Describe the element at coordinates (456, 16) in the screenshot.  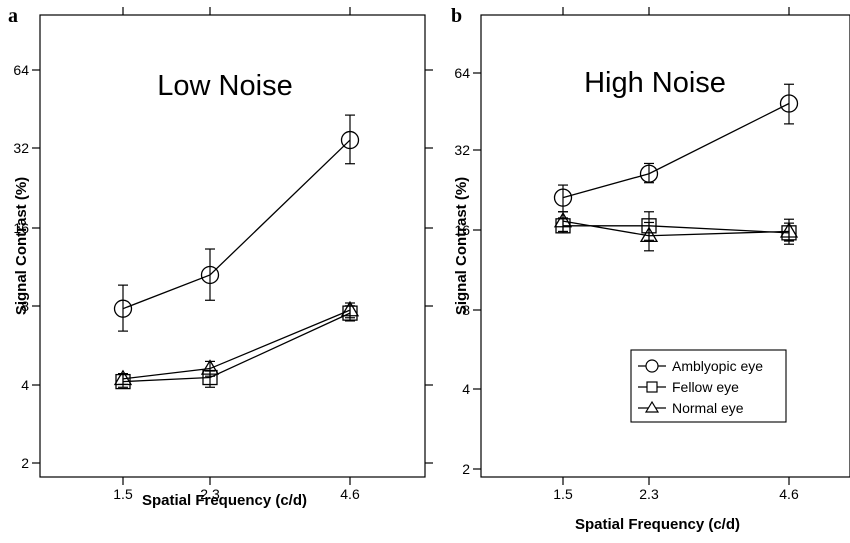
I see `panel-letter: b` at that location.